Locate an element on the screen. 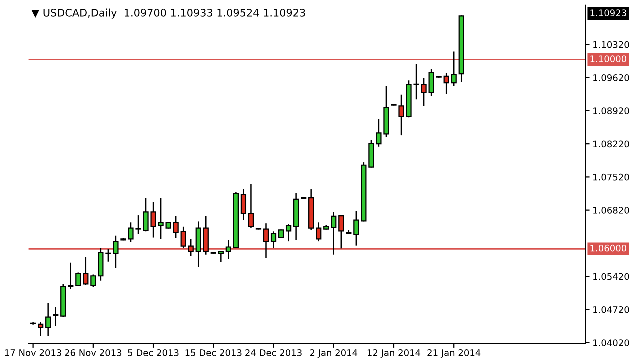 The image size is (640, 360). text: 1.10923 is located at coordinates (608, 13).